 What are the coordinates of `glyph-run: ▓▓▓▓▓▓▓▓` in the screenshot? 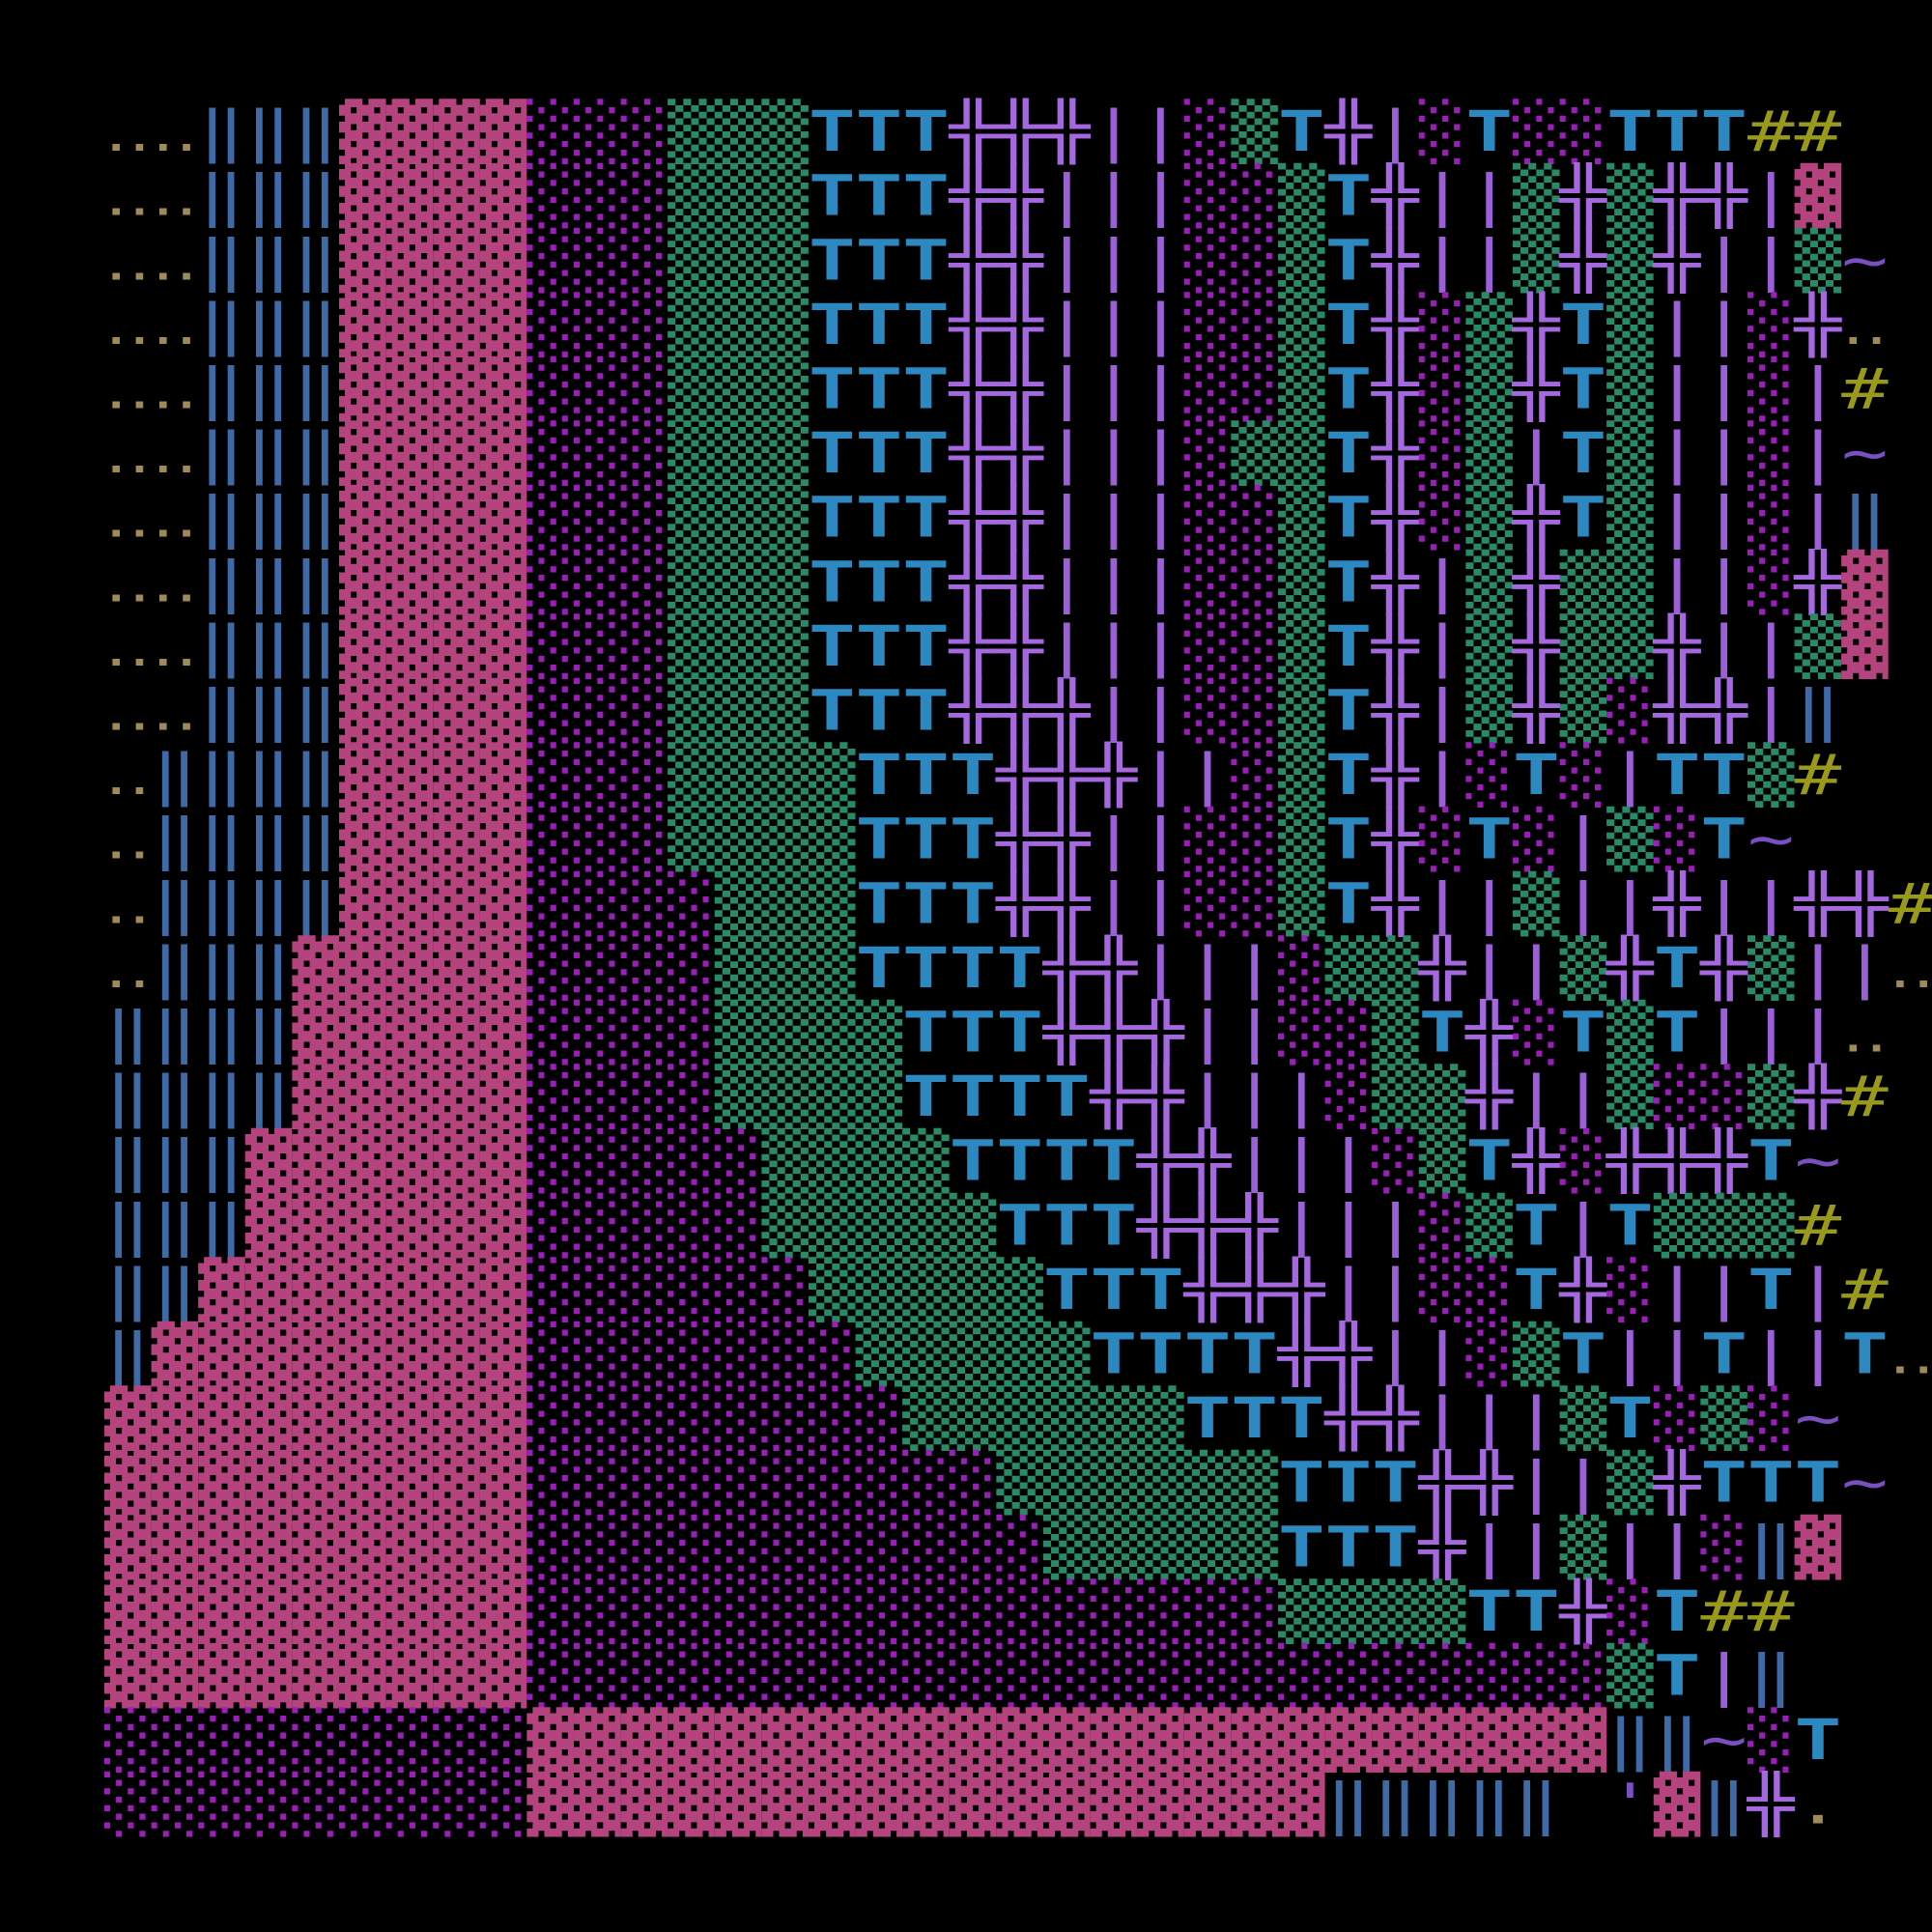 It's located at (339, 1354).